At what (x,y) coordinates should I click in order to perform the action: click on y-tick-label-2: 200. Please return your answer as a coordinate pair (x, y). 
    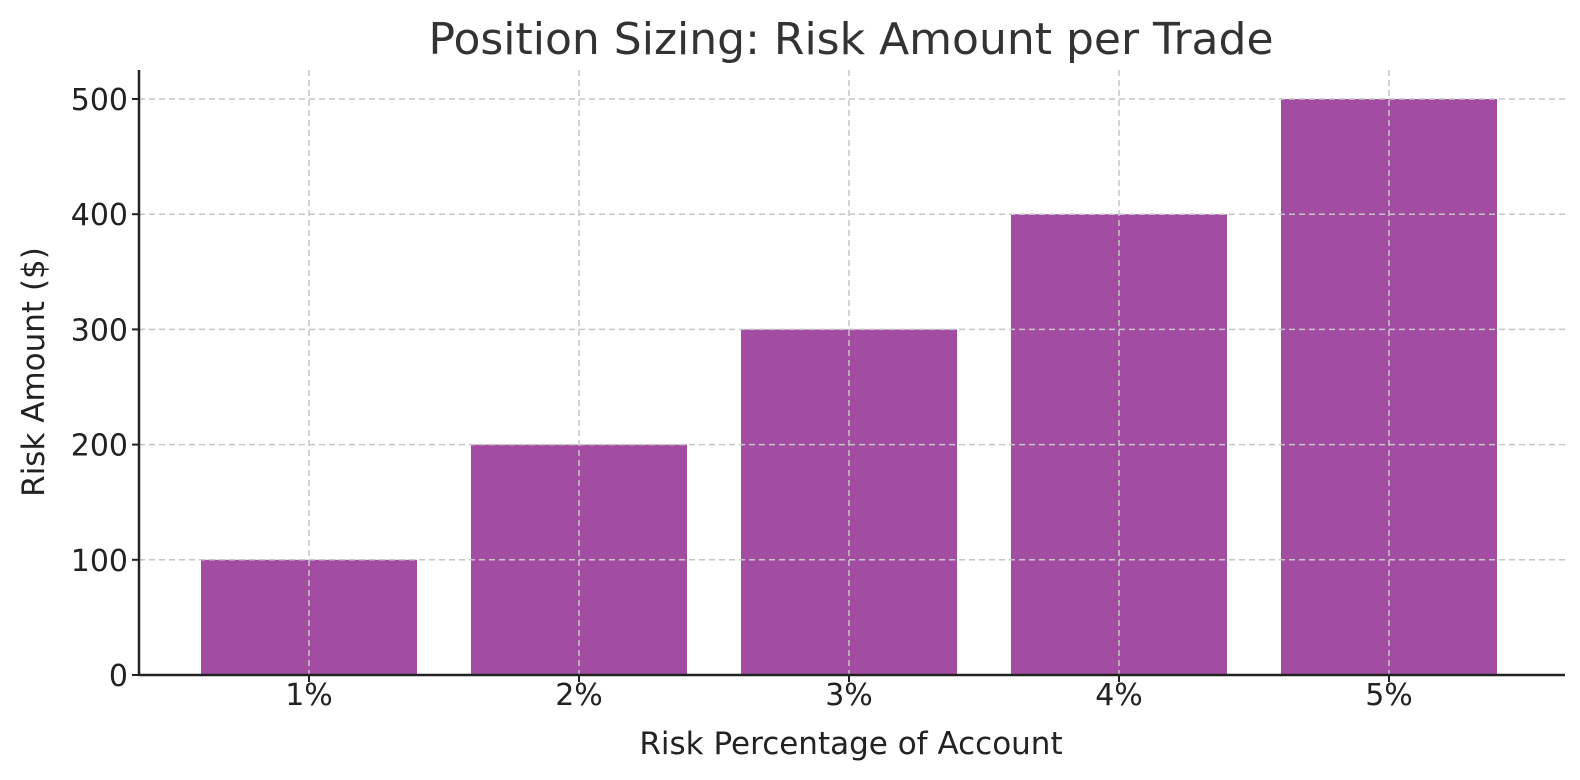
    Looking at the image, I should click on (99, 446).